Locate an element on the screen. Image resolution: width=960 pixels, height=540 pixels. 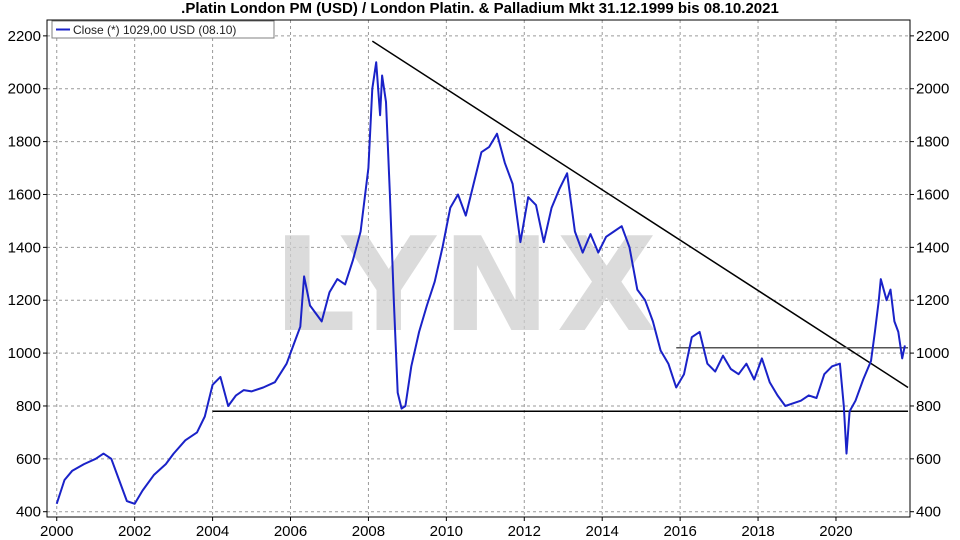
y-tick-label-right: 1800 is located at coordinates (932, 142).